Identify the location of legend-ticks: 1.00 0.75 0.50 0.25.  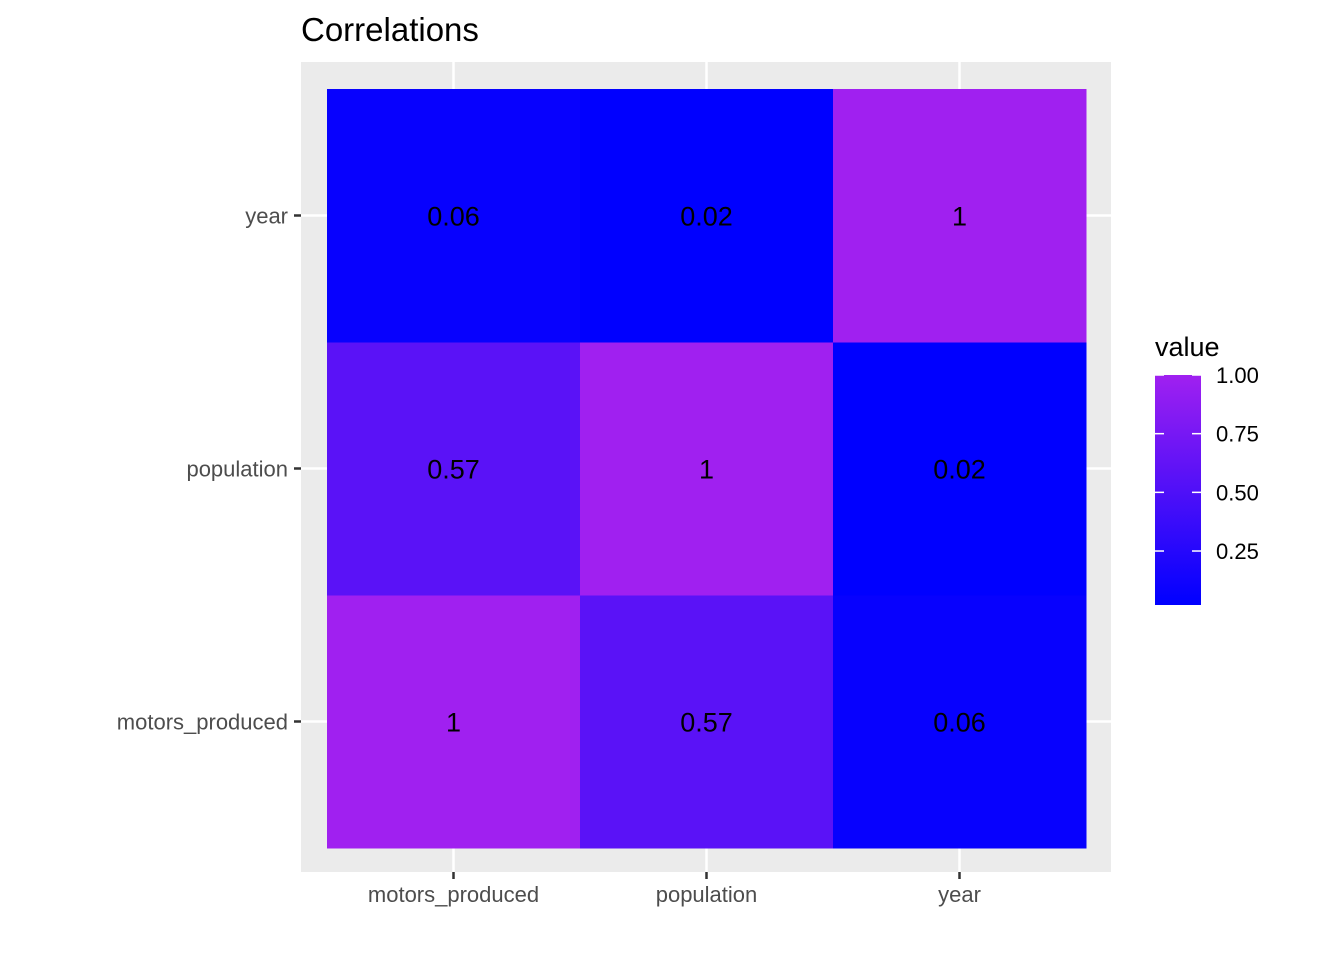
(1207, 463).